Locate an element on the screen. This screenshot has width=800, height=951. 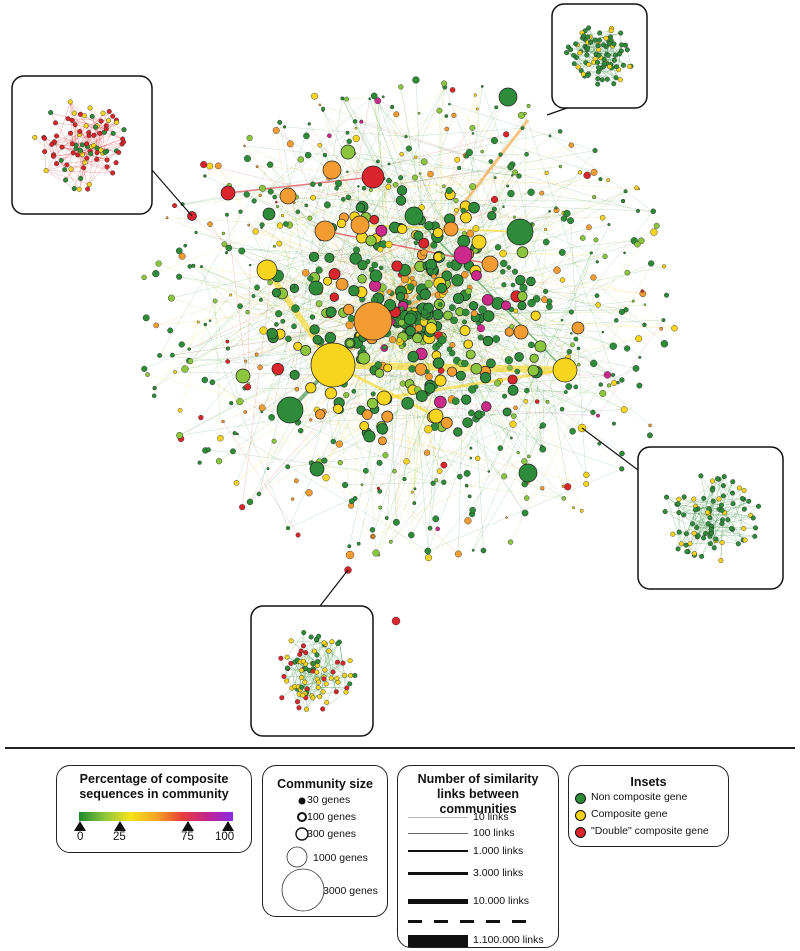
size-label-3000: 3000 genes is located at coordinates (350, 891).